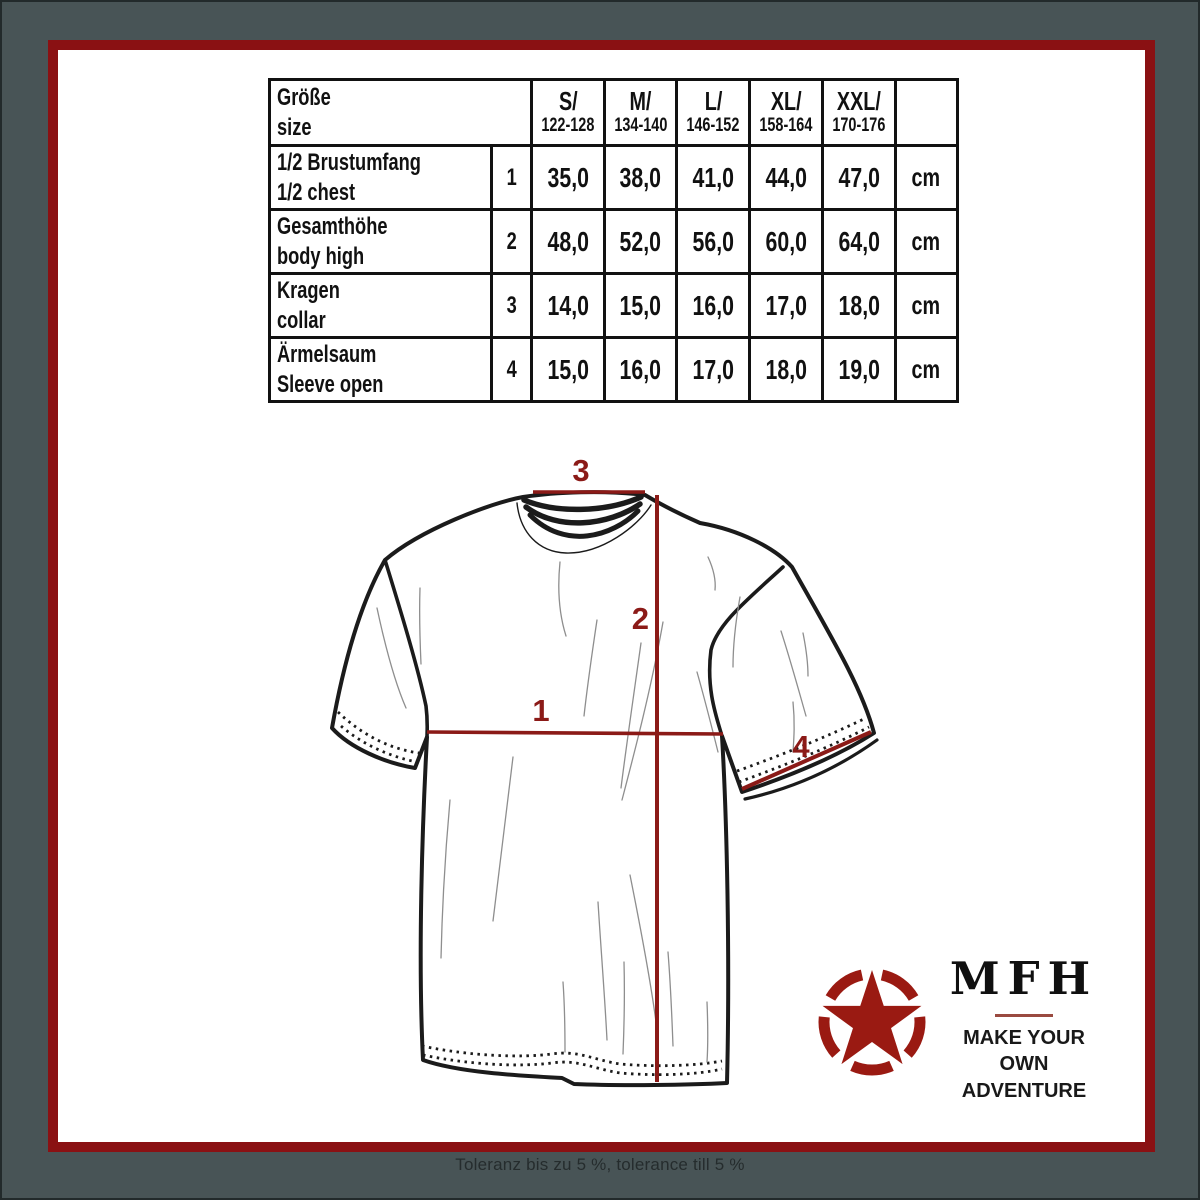 The height and width of the screenshot is (1200, 1200). What do you see at coordinates (859, 126) in the screenshot?
I see `size-range: 170-176` at bounding box center [859, 126].